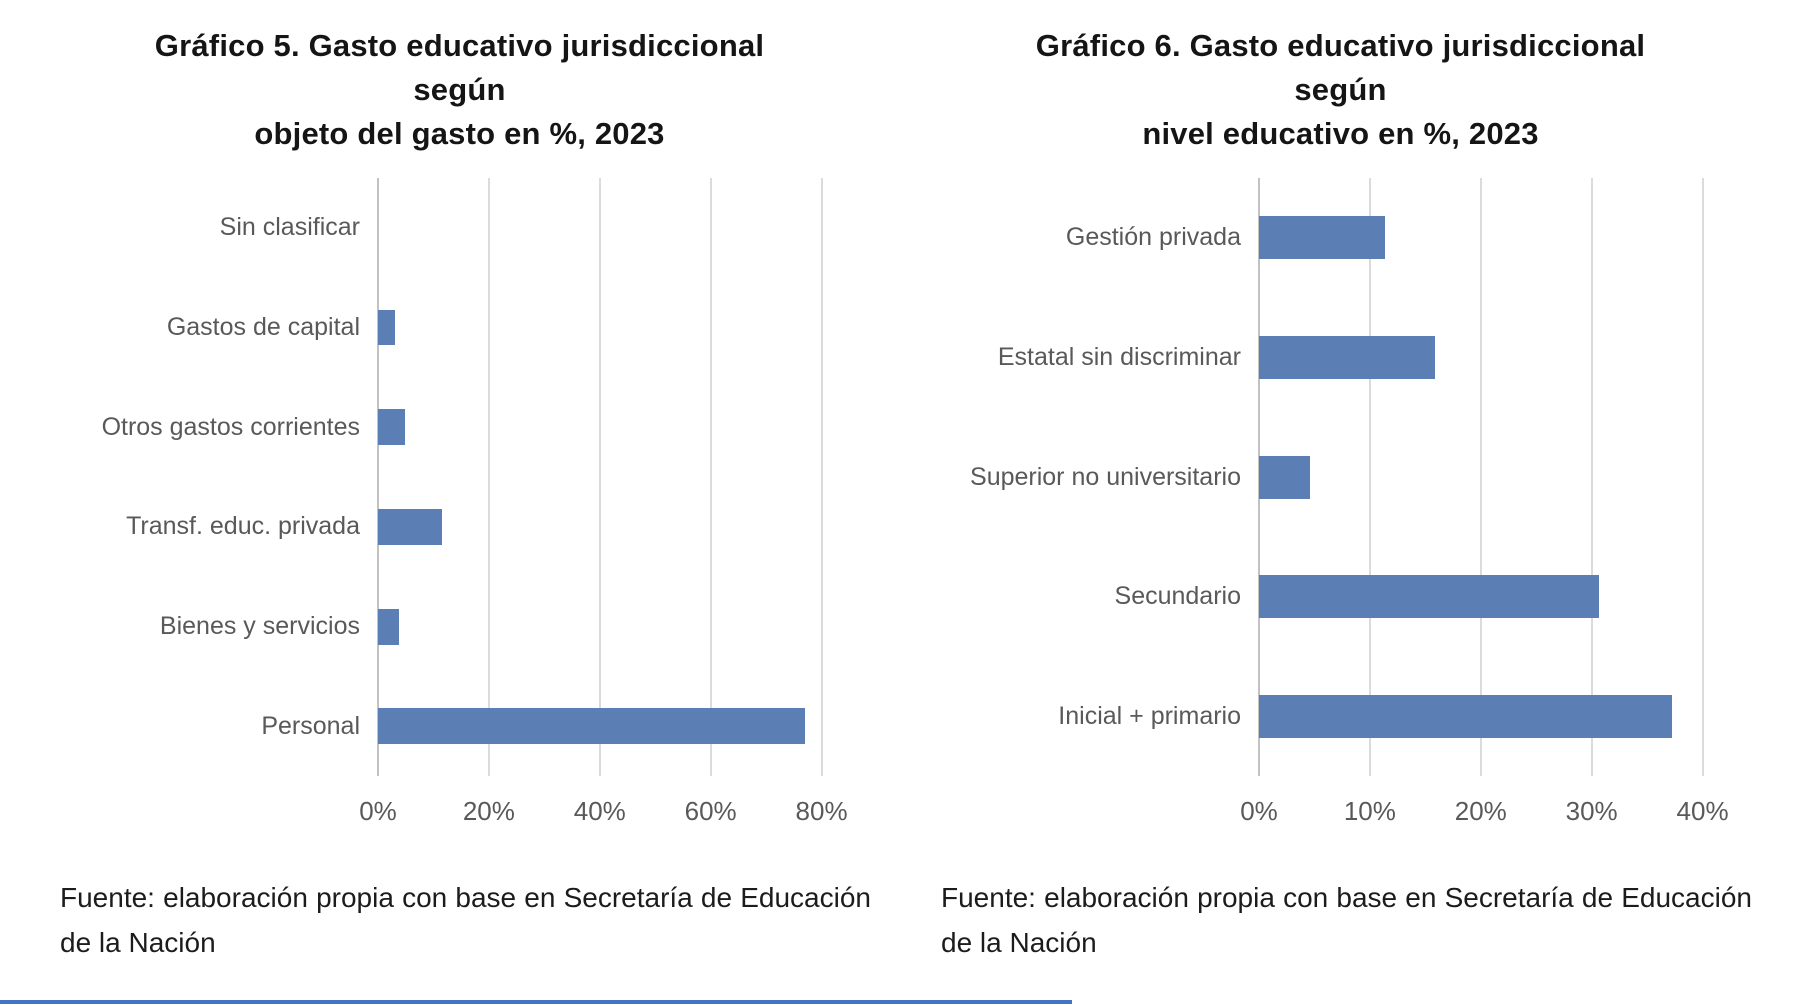 This screenshot has width=1798, height=1004. What do you see at coordinates (310, 725) in the screenshot?
I see `category-label: Personal` at bounding box center [310, 725].